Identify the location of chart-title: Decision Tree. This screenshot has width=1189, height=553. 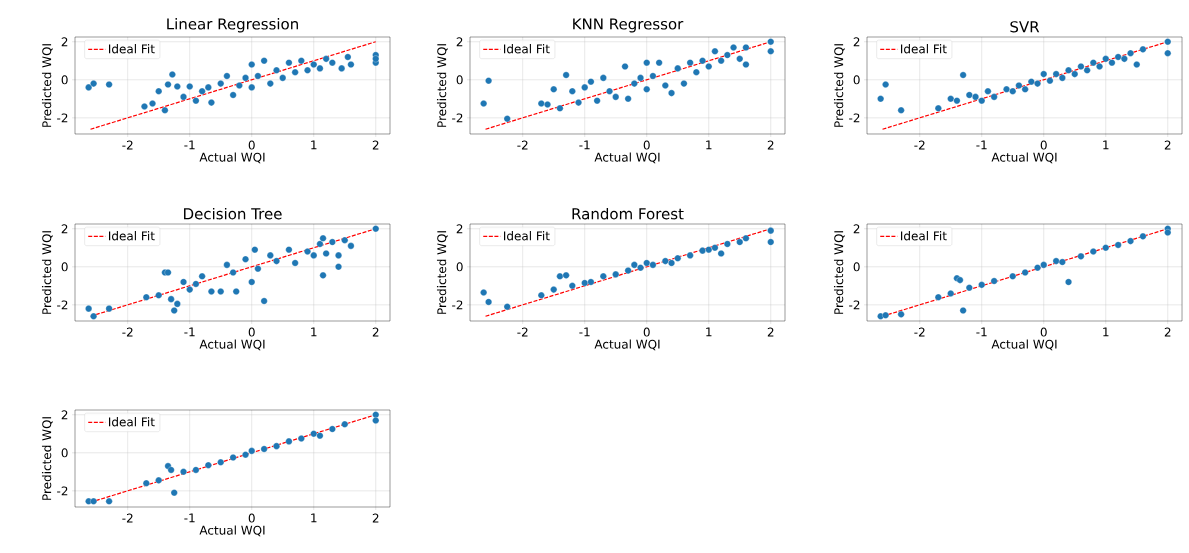
(233, 213).